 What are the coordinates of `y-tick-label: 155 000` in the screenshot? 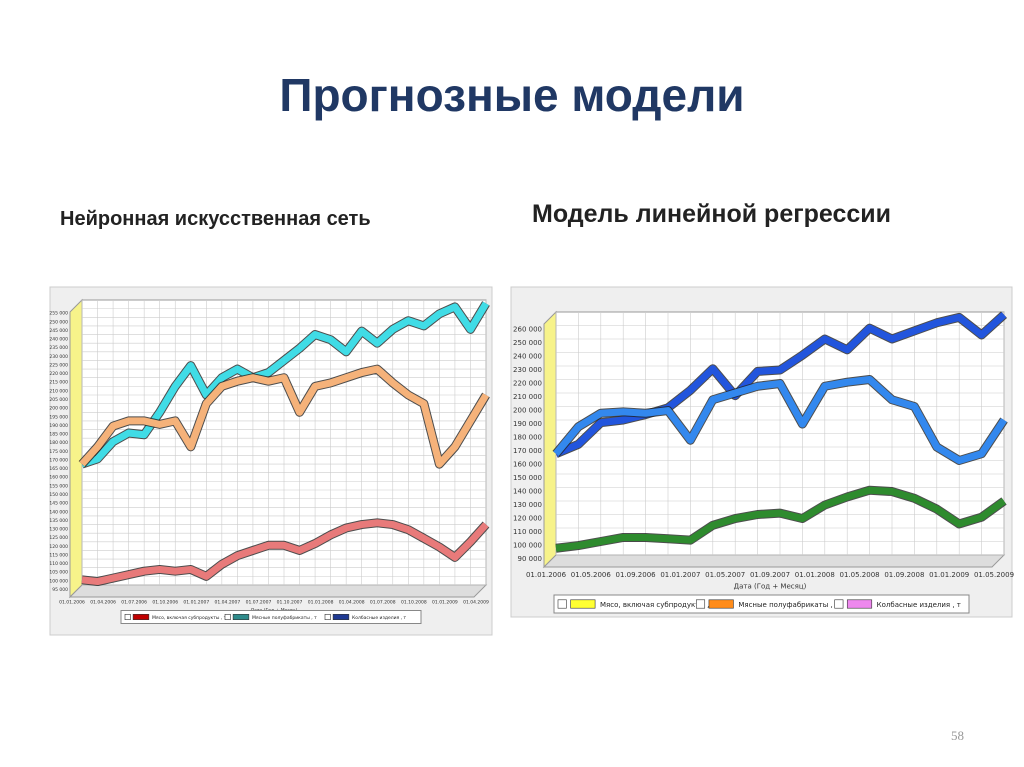 It's located at (58, 486).